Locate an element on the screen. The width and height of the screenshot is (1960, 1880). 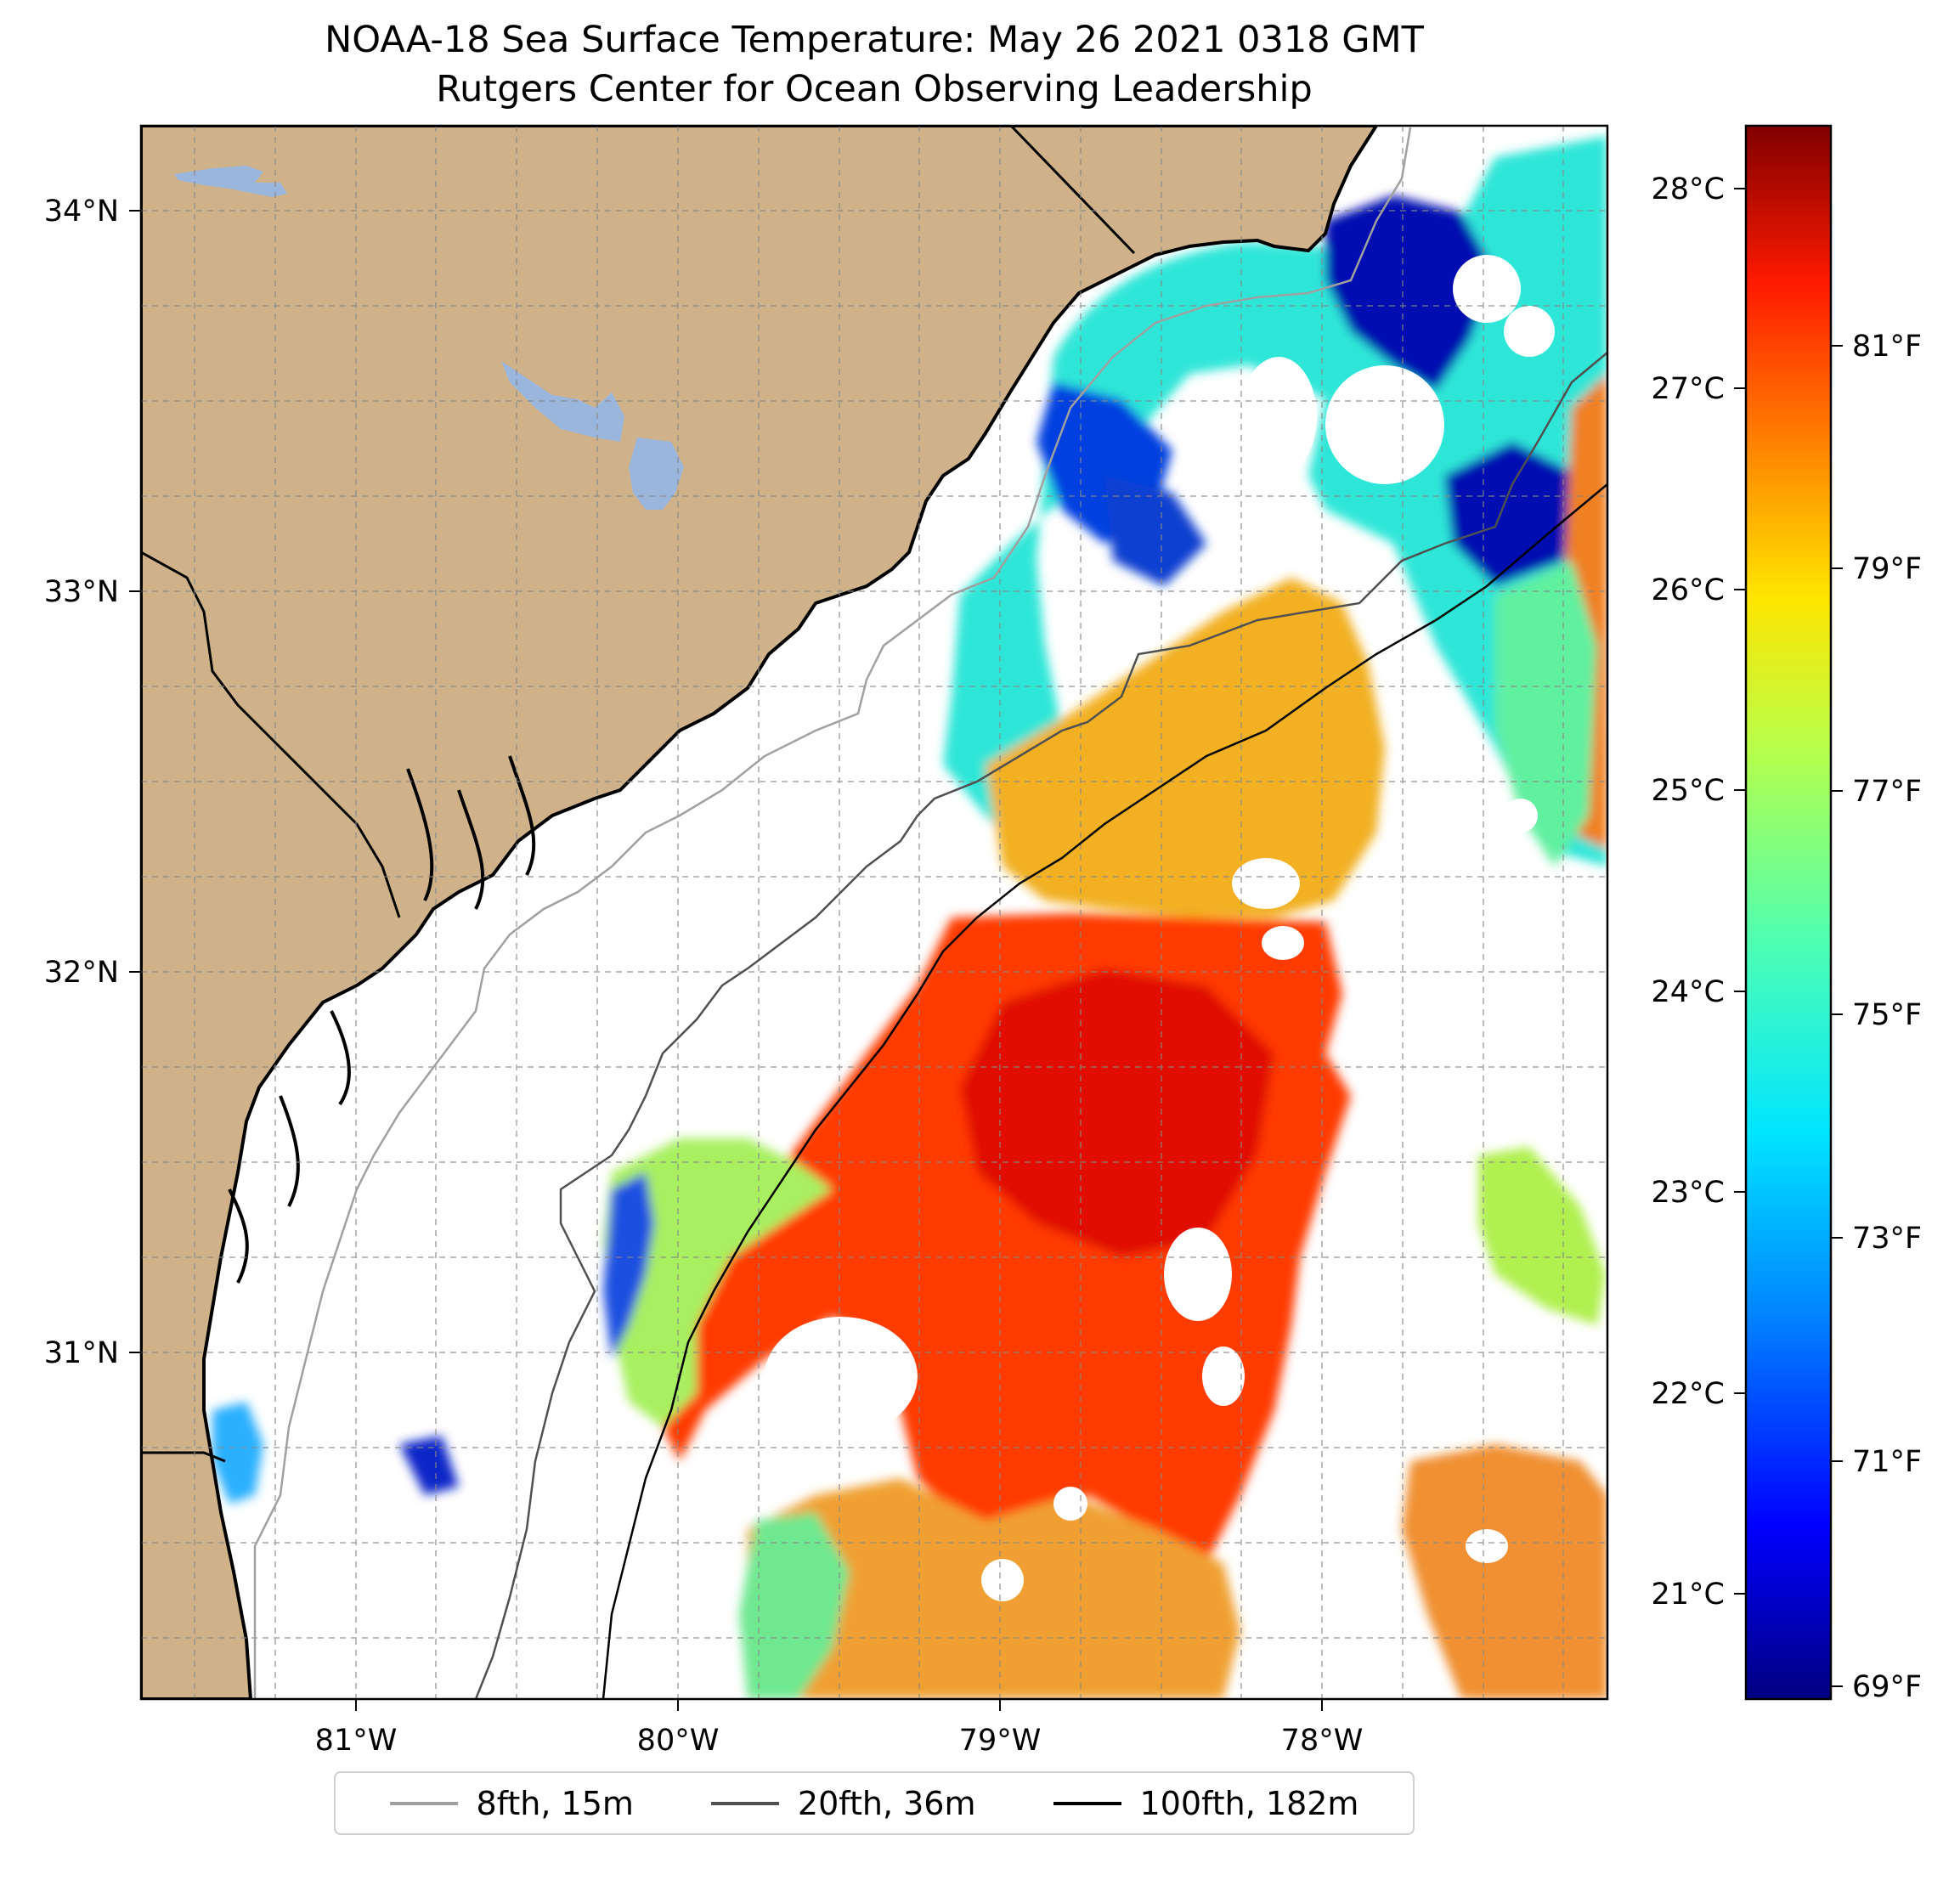
lon-tick-label: 79°W is located at coordinates (1000, 1741).